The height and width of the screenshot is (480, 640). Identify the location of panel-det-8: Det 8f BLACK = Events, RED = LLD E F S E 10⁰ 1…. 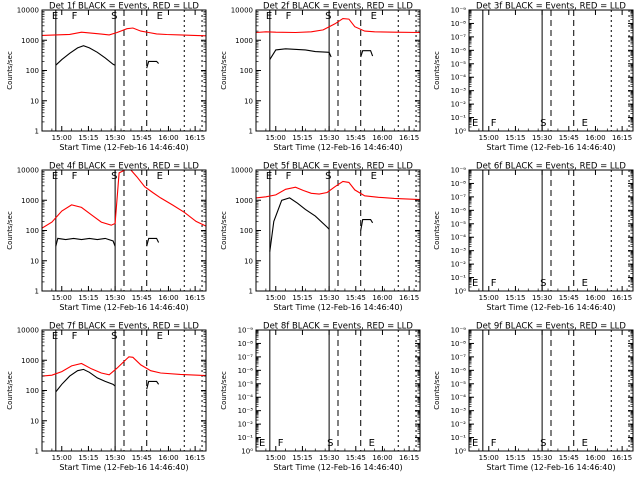
(320, 397).